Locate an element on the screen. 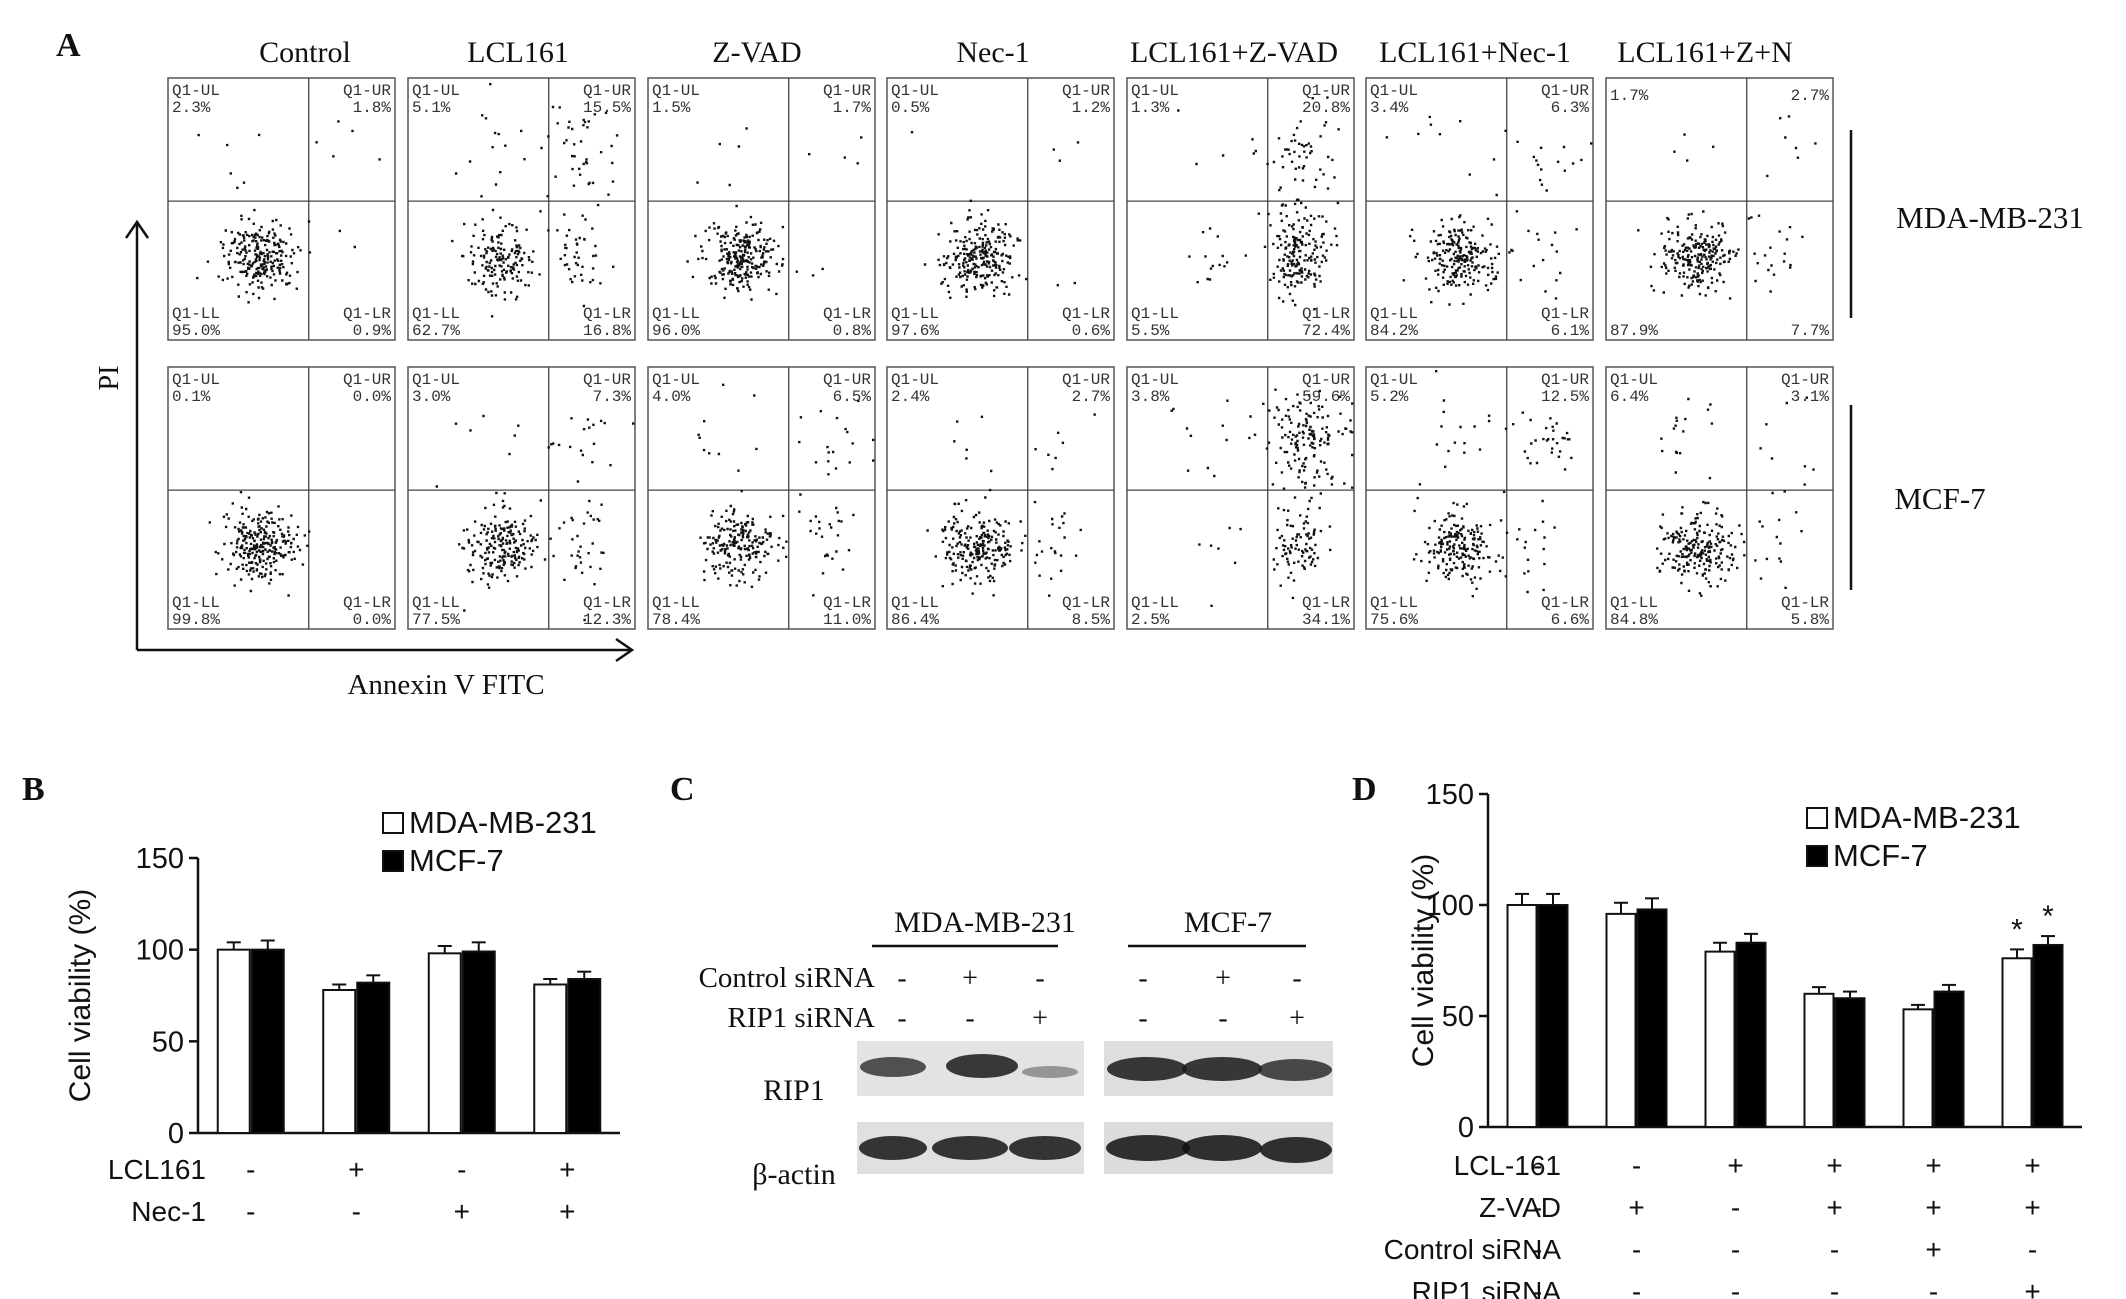 Image resolution: width=2126 pixels, height=1299 pixels. treatment-row-label: RIP1 siRNA is located at coordinates (1487, 1287).